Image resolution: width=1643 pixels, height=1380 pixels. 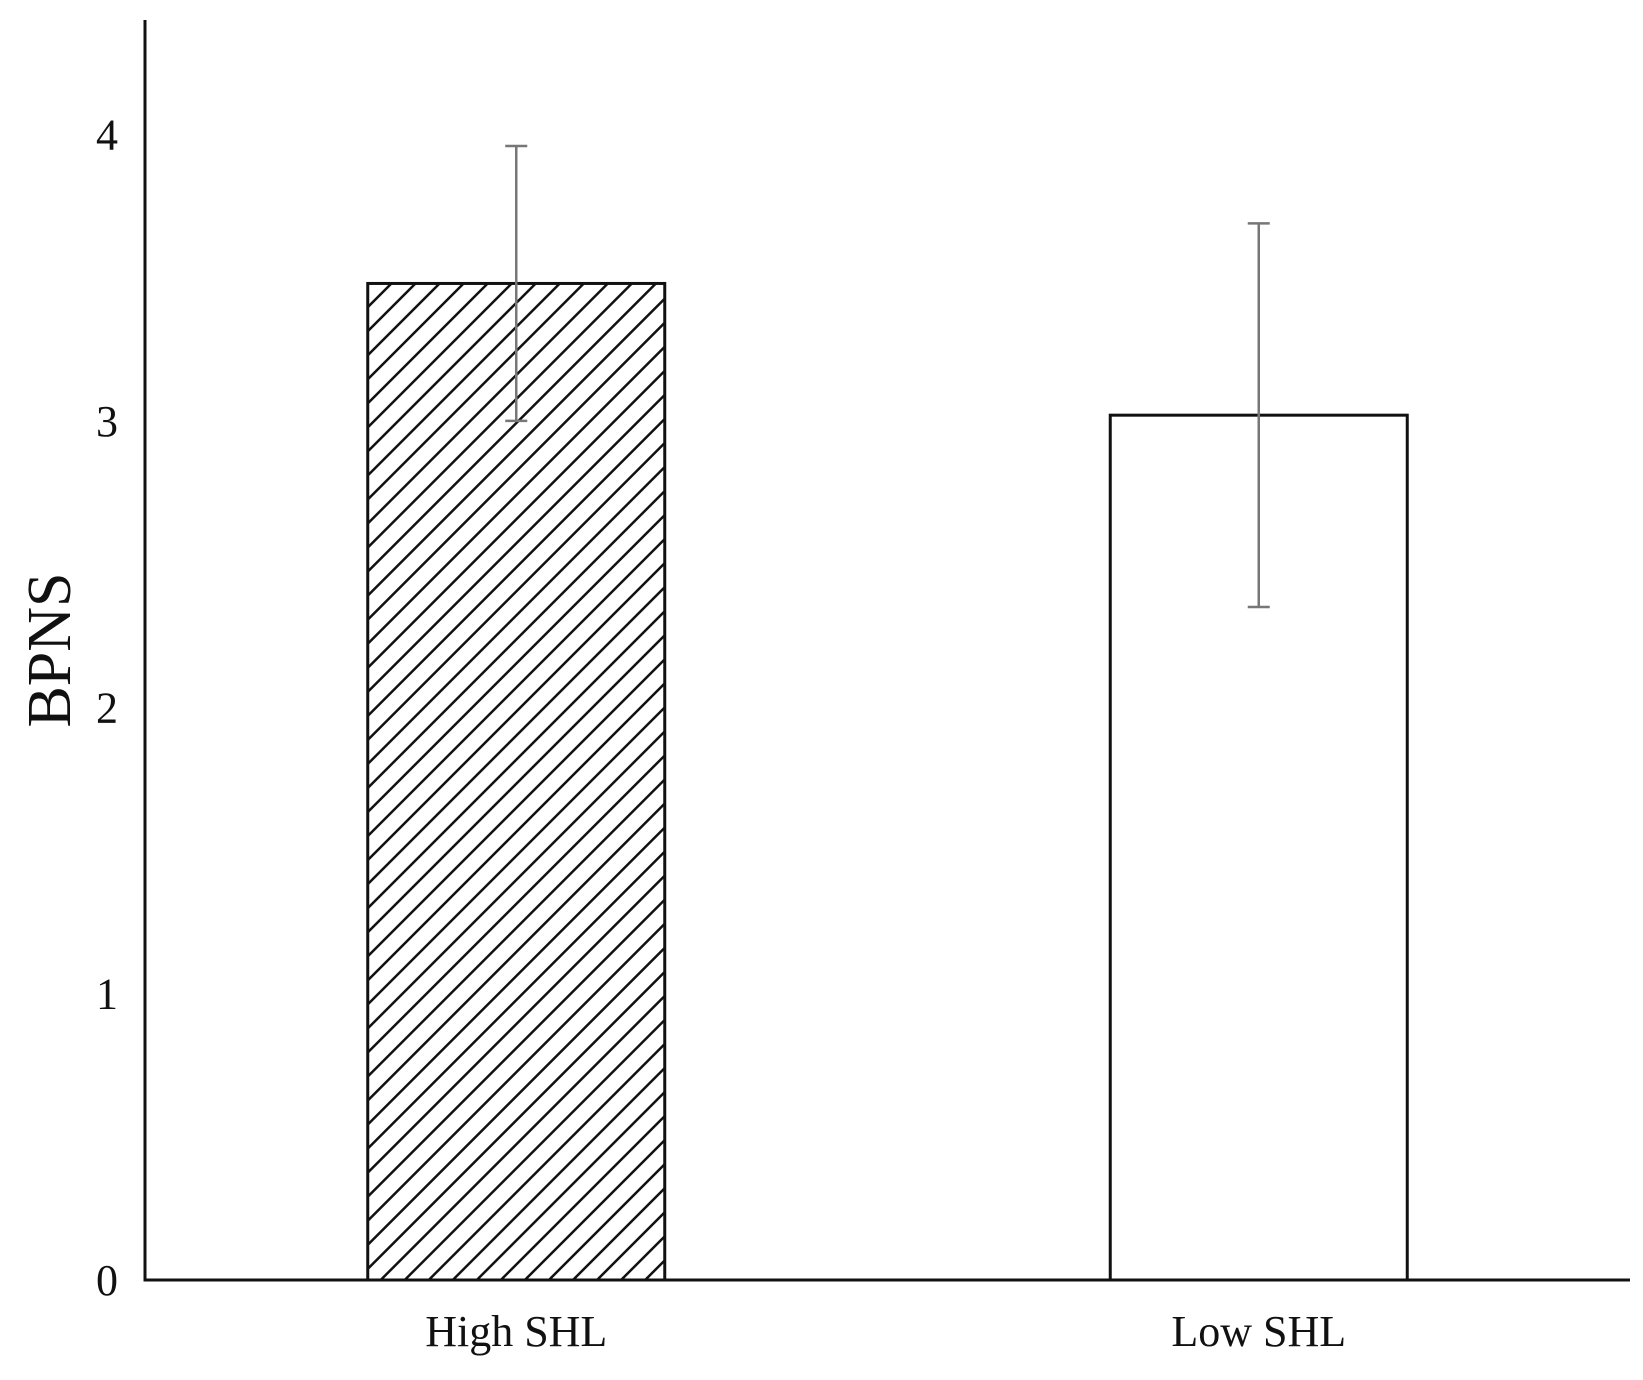 I want to click on x-category-label: High SHL, so click(x=516, y=1331).